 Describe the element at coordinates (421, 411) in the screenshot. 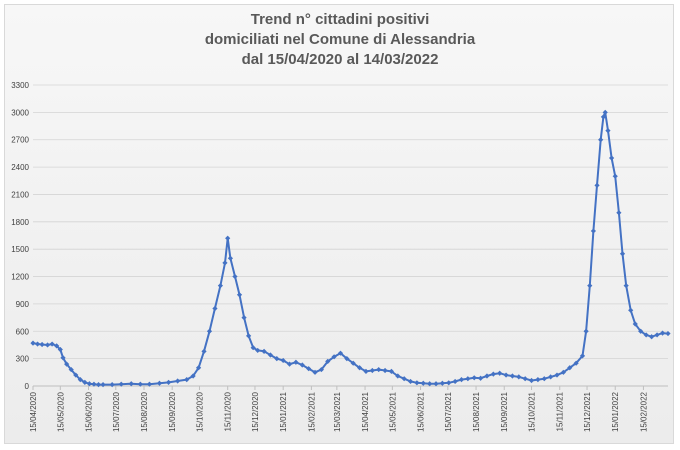

I see `x-tick-label: 15/06/2021` at that location.